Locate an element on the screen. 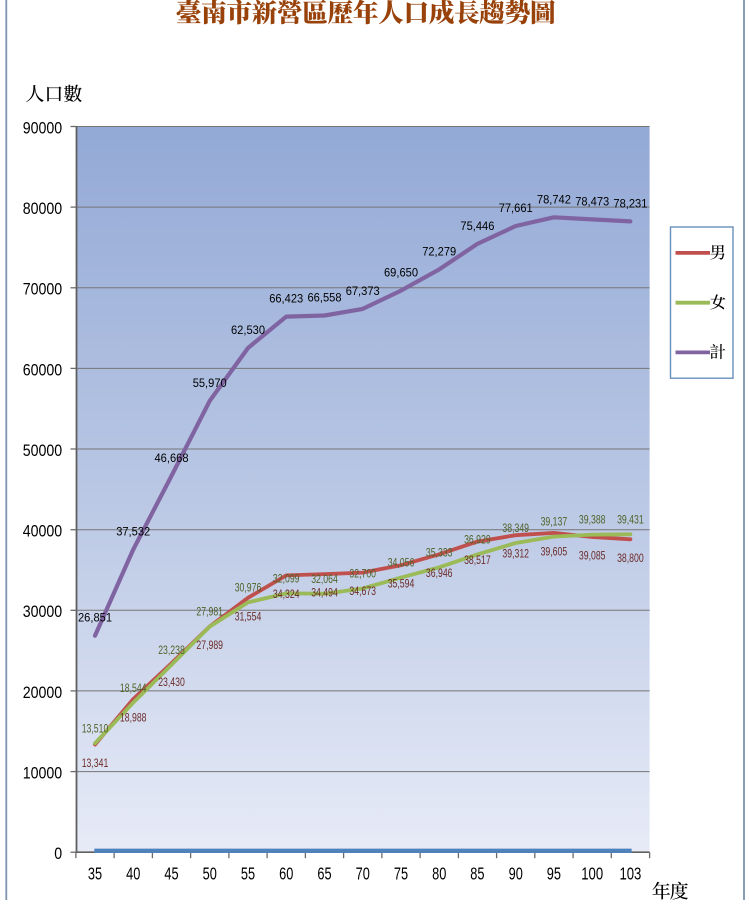 The height and width of the screenshot is (905, 749). svg-text: 66,558 is located at coordinates (325, 298).